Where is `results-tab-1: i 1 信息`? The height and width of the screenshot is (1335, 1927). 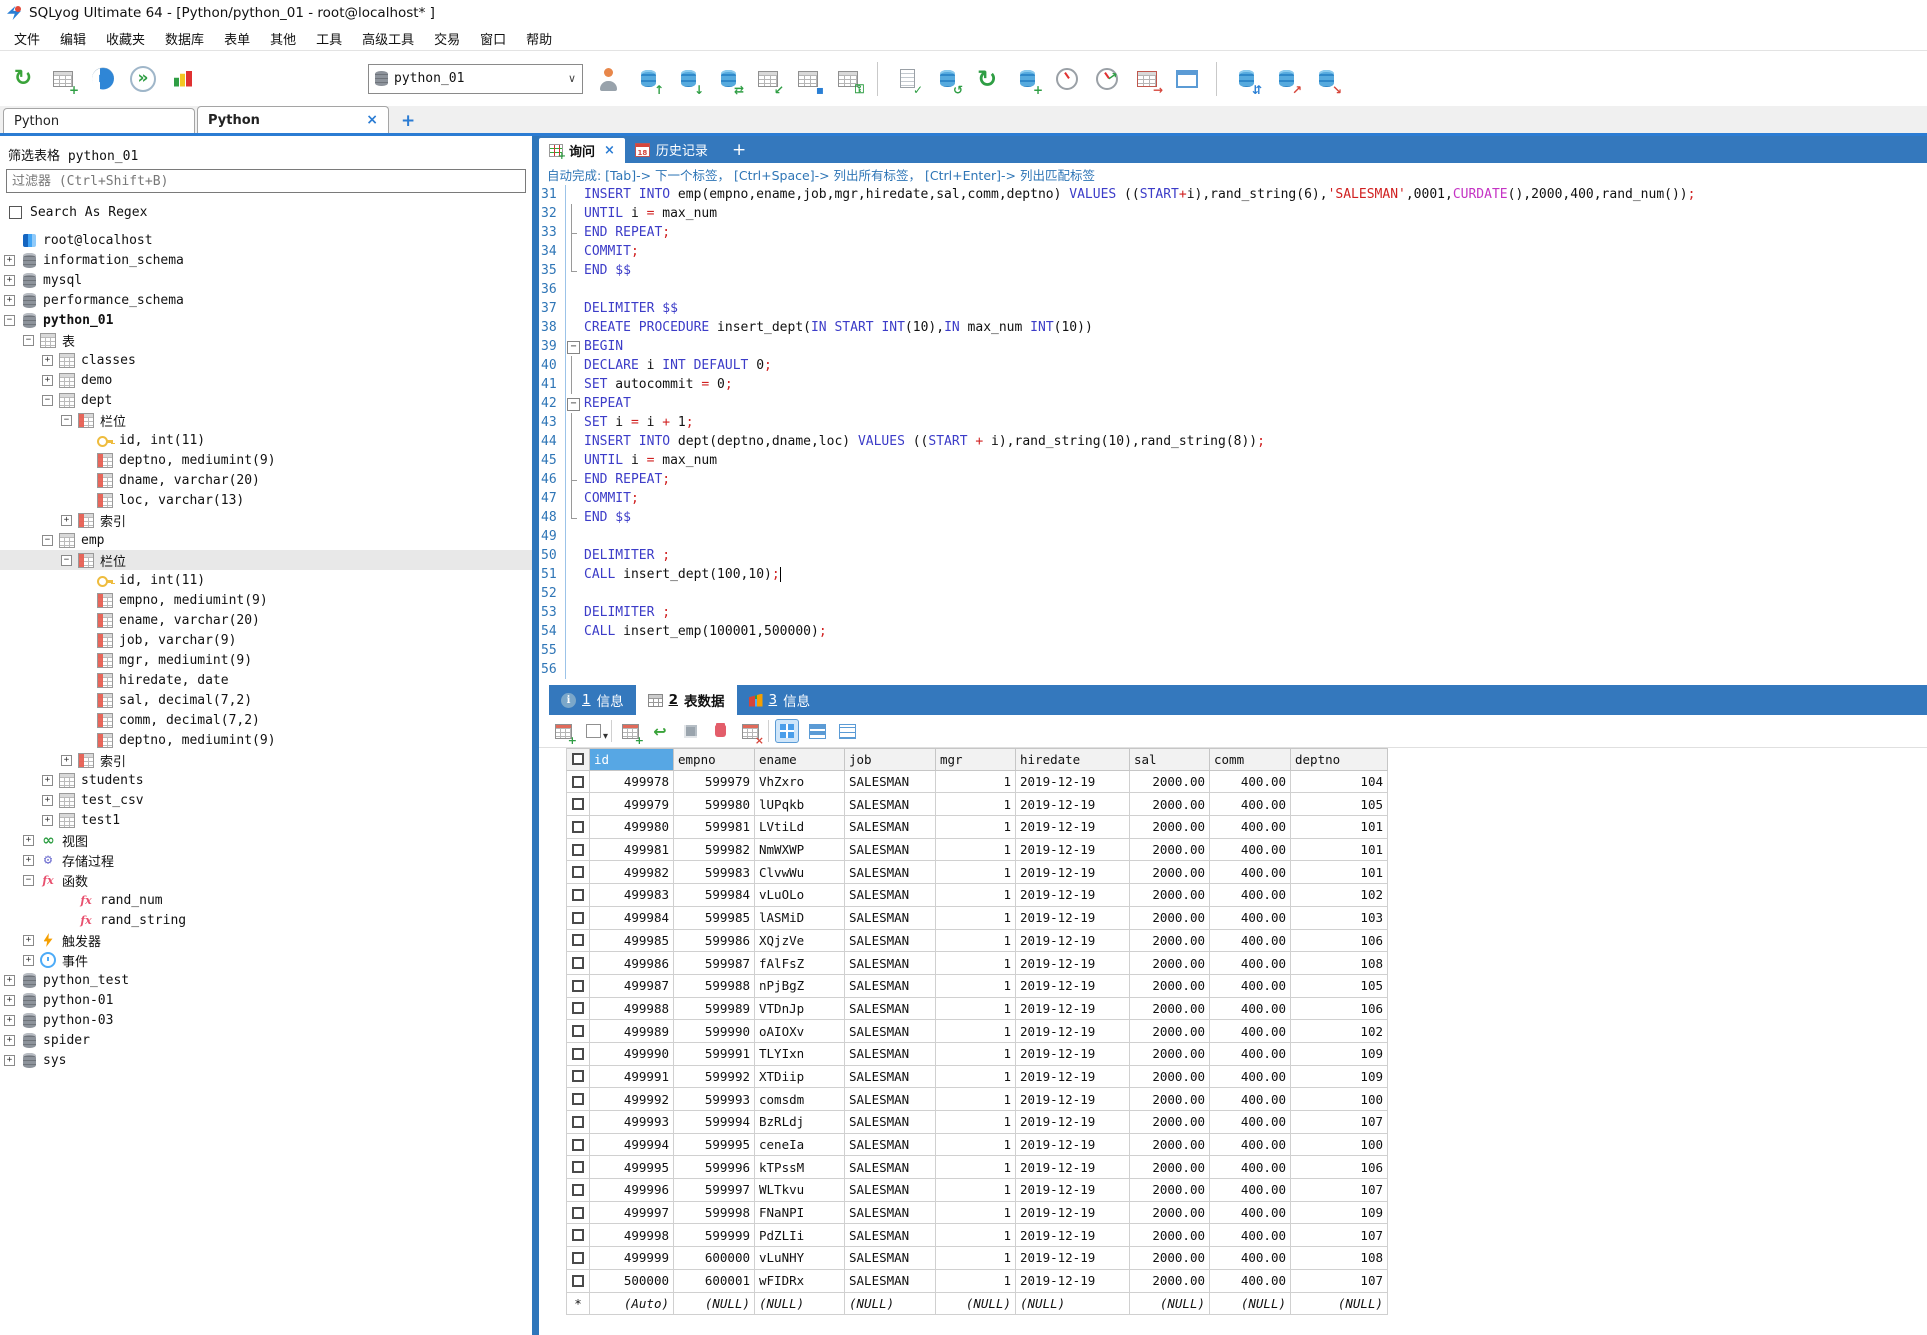 results-tab-1: i 1 信息 is located at coordinates (592, 700).